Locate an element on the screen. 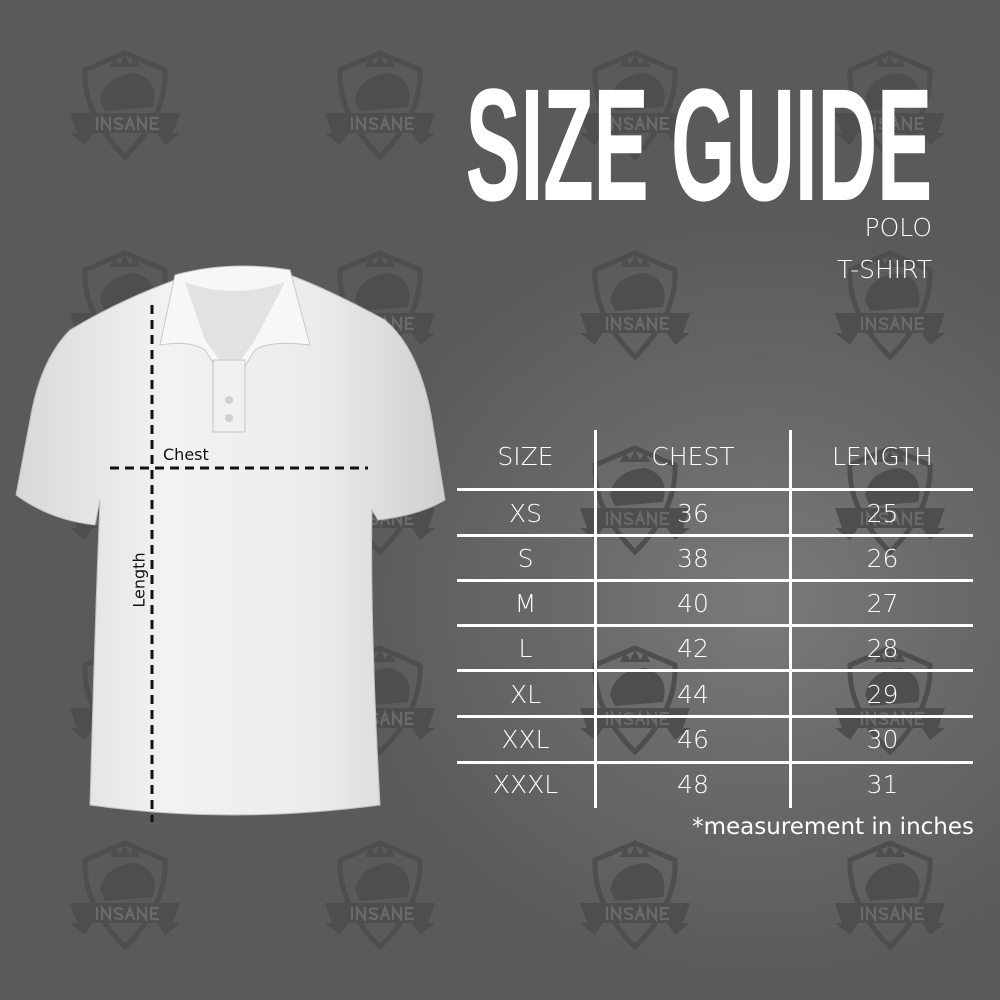 The height and width of the screenshot is (1000, 1000). cell-size: XXXL is located at coordinates (525, 784).